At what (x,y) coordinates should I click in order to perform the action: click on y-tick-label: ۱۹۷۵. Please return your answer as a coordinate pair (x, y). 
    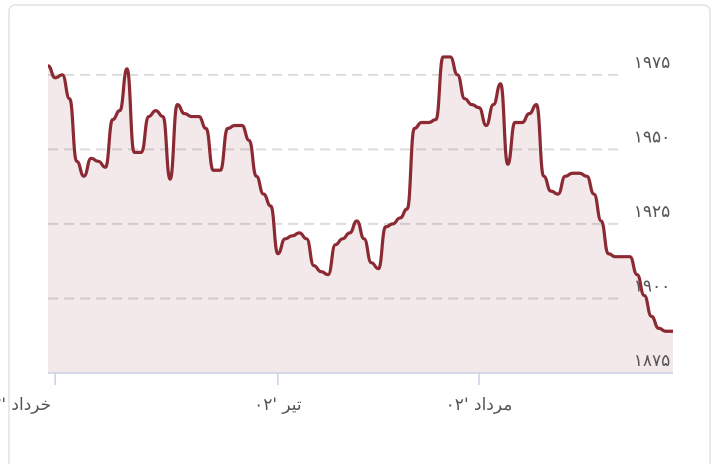
    Looking at the image, I should click on (652, 63).